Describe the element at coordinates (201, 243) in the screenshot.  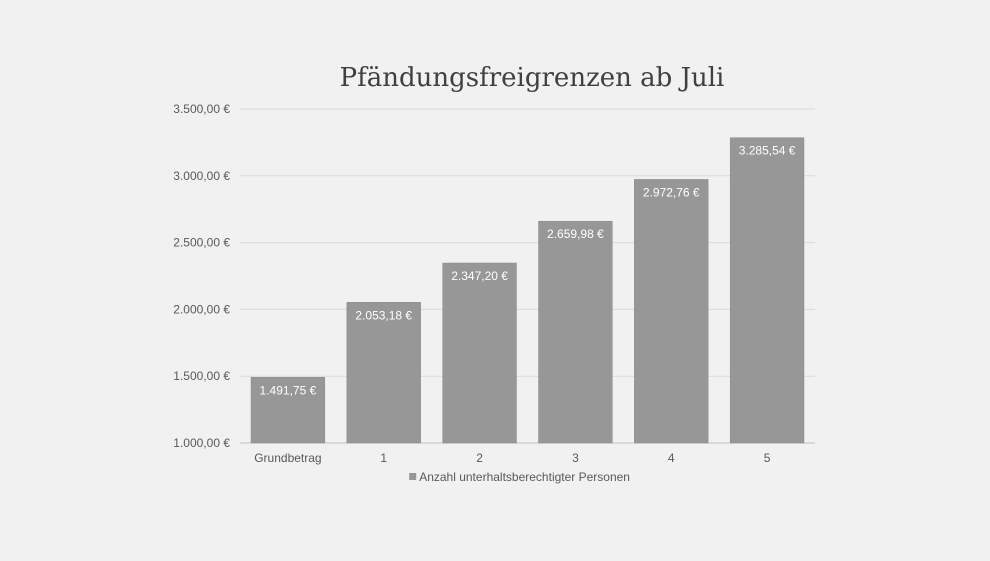
I see `y-tick-label: 2.500,00 €` at that location.